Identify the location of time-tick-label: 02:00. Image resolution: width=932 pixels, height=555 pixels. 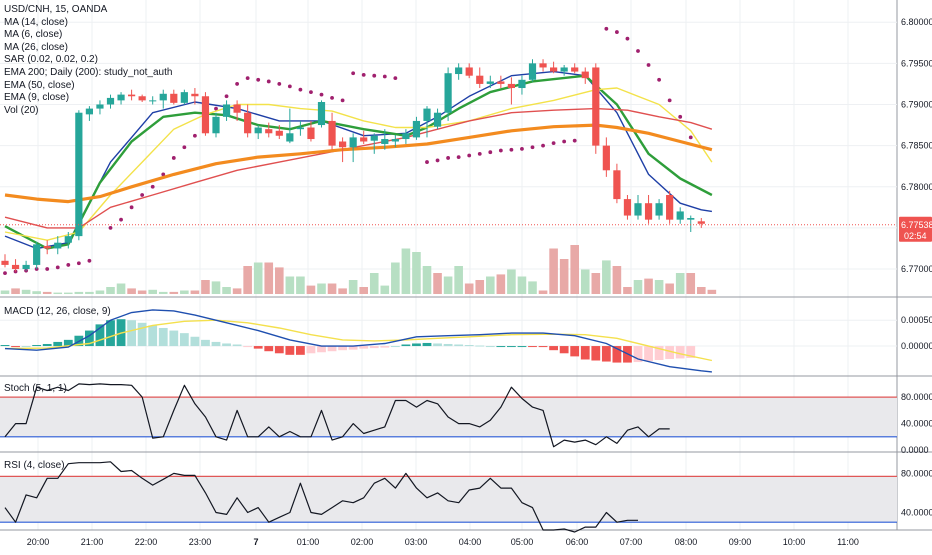
(362, 542).